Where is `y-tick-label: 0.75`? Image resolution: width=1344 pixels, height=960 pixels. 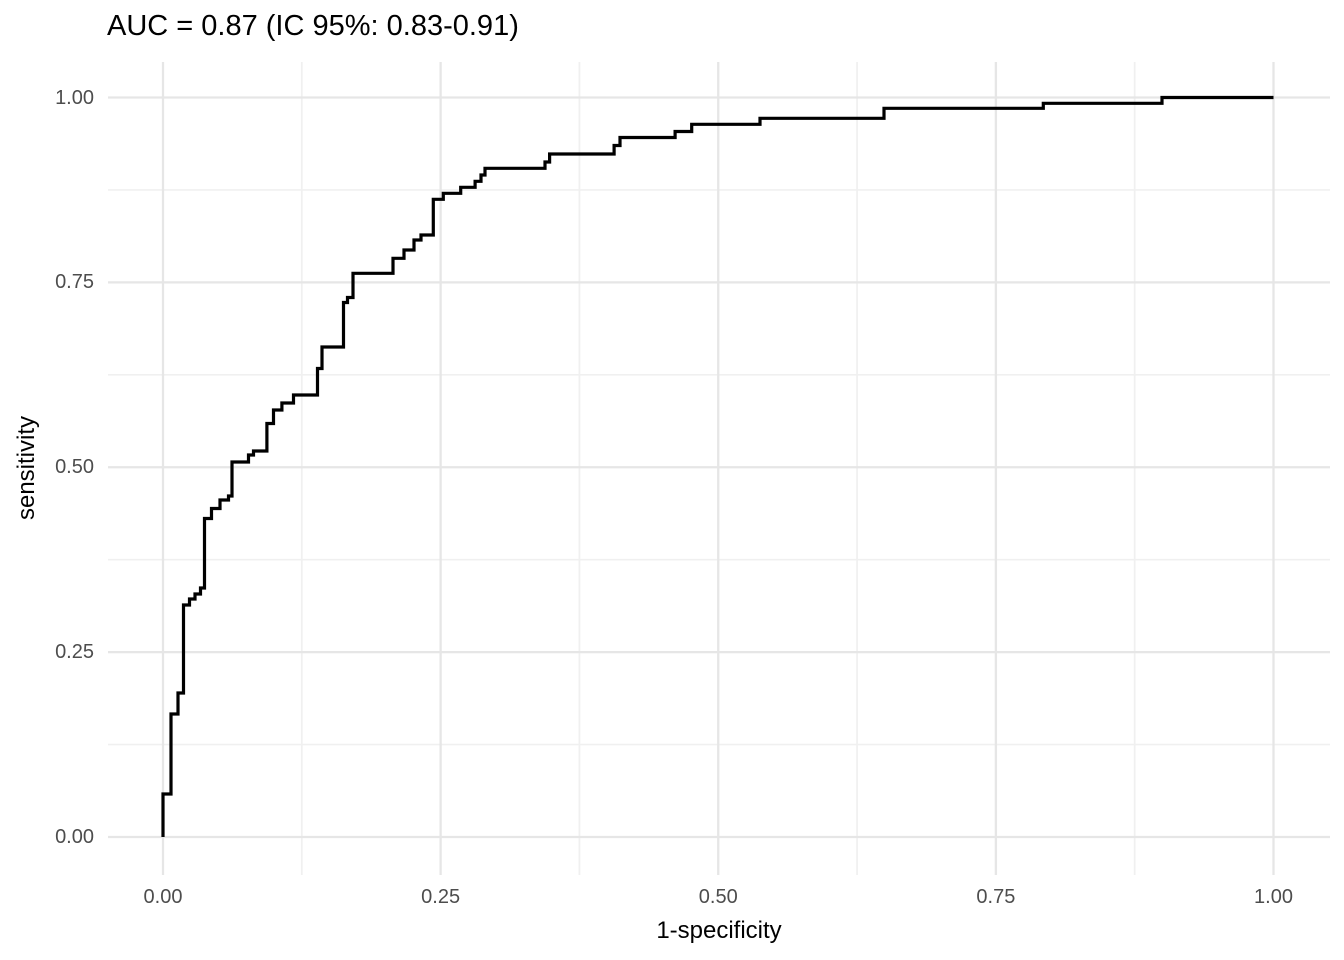 y-tick-label: 0.75 is located at coordinates (74, 282).